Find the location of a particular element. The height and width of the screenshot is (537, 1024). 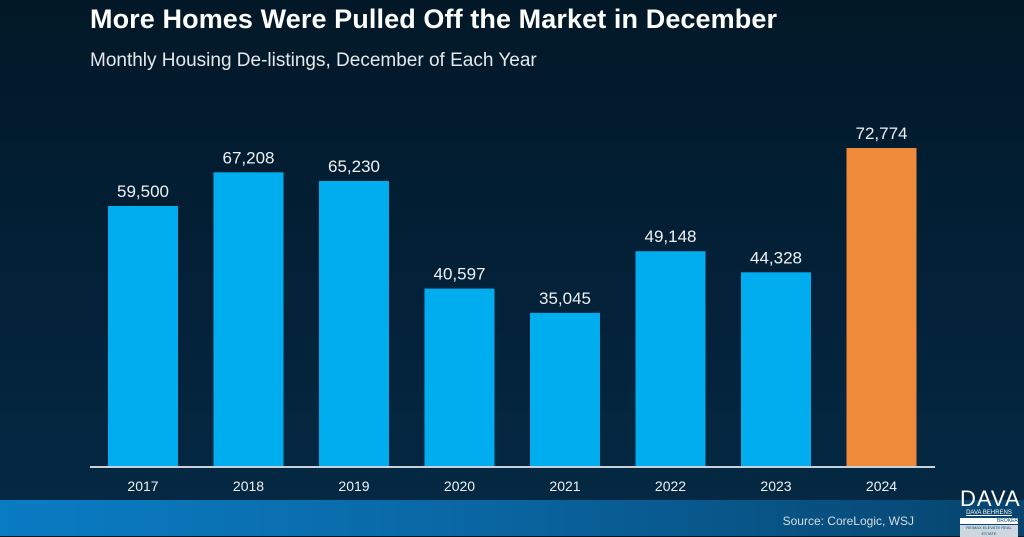

value-label-2023: 44,328 is located at coordinates (776, 257).